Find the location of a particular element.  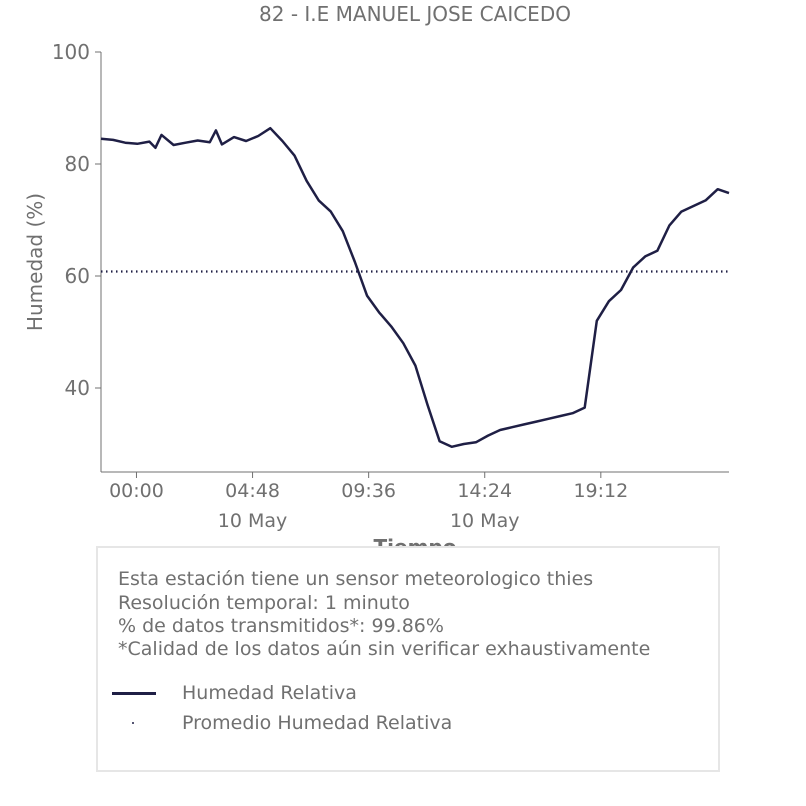

x-tick-label: 14:24 is located at coordinates (484, 491).